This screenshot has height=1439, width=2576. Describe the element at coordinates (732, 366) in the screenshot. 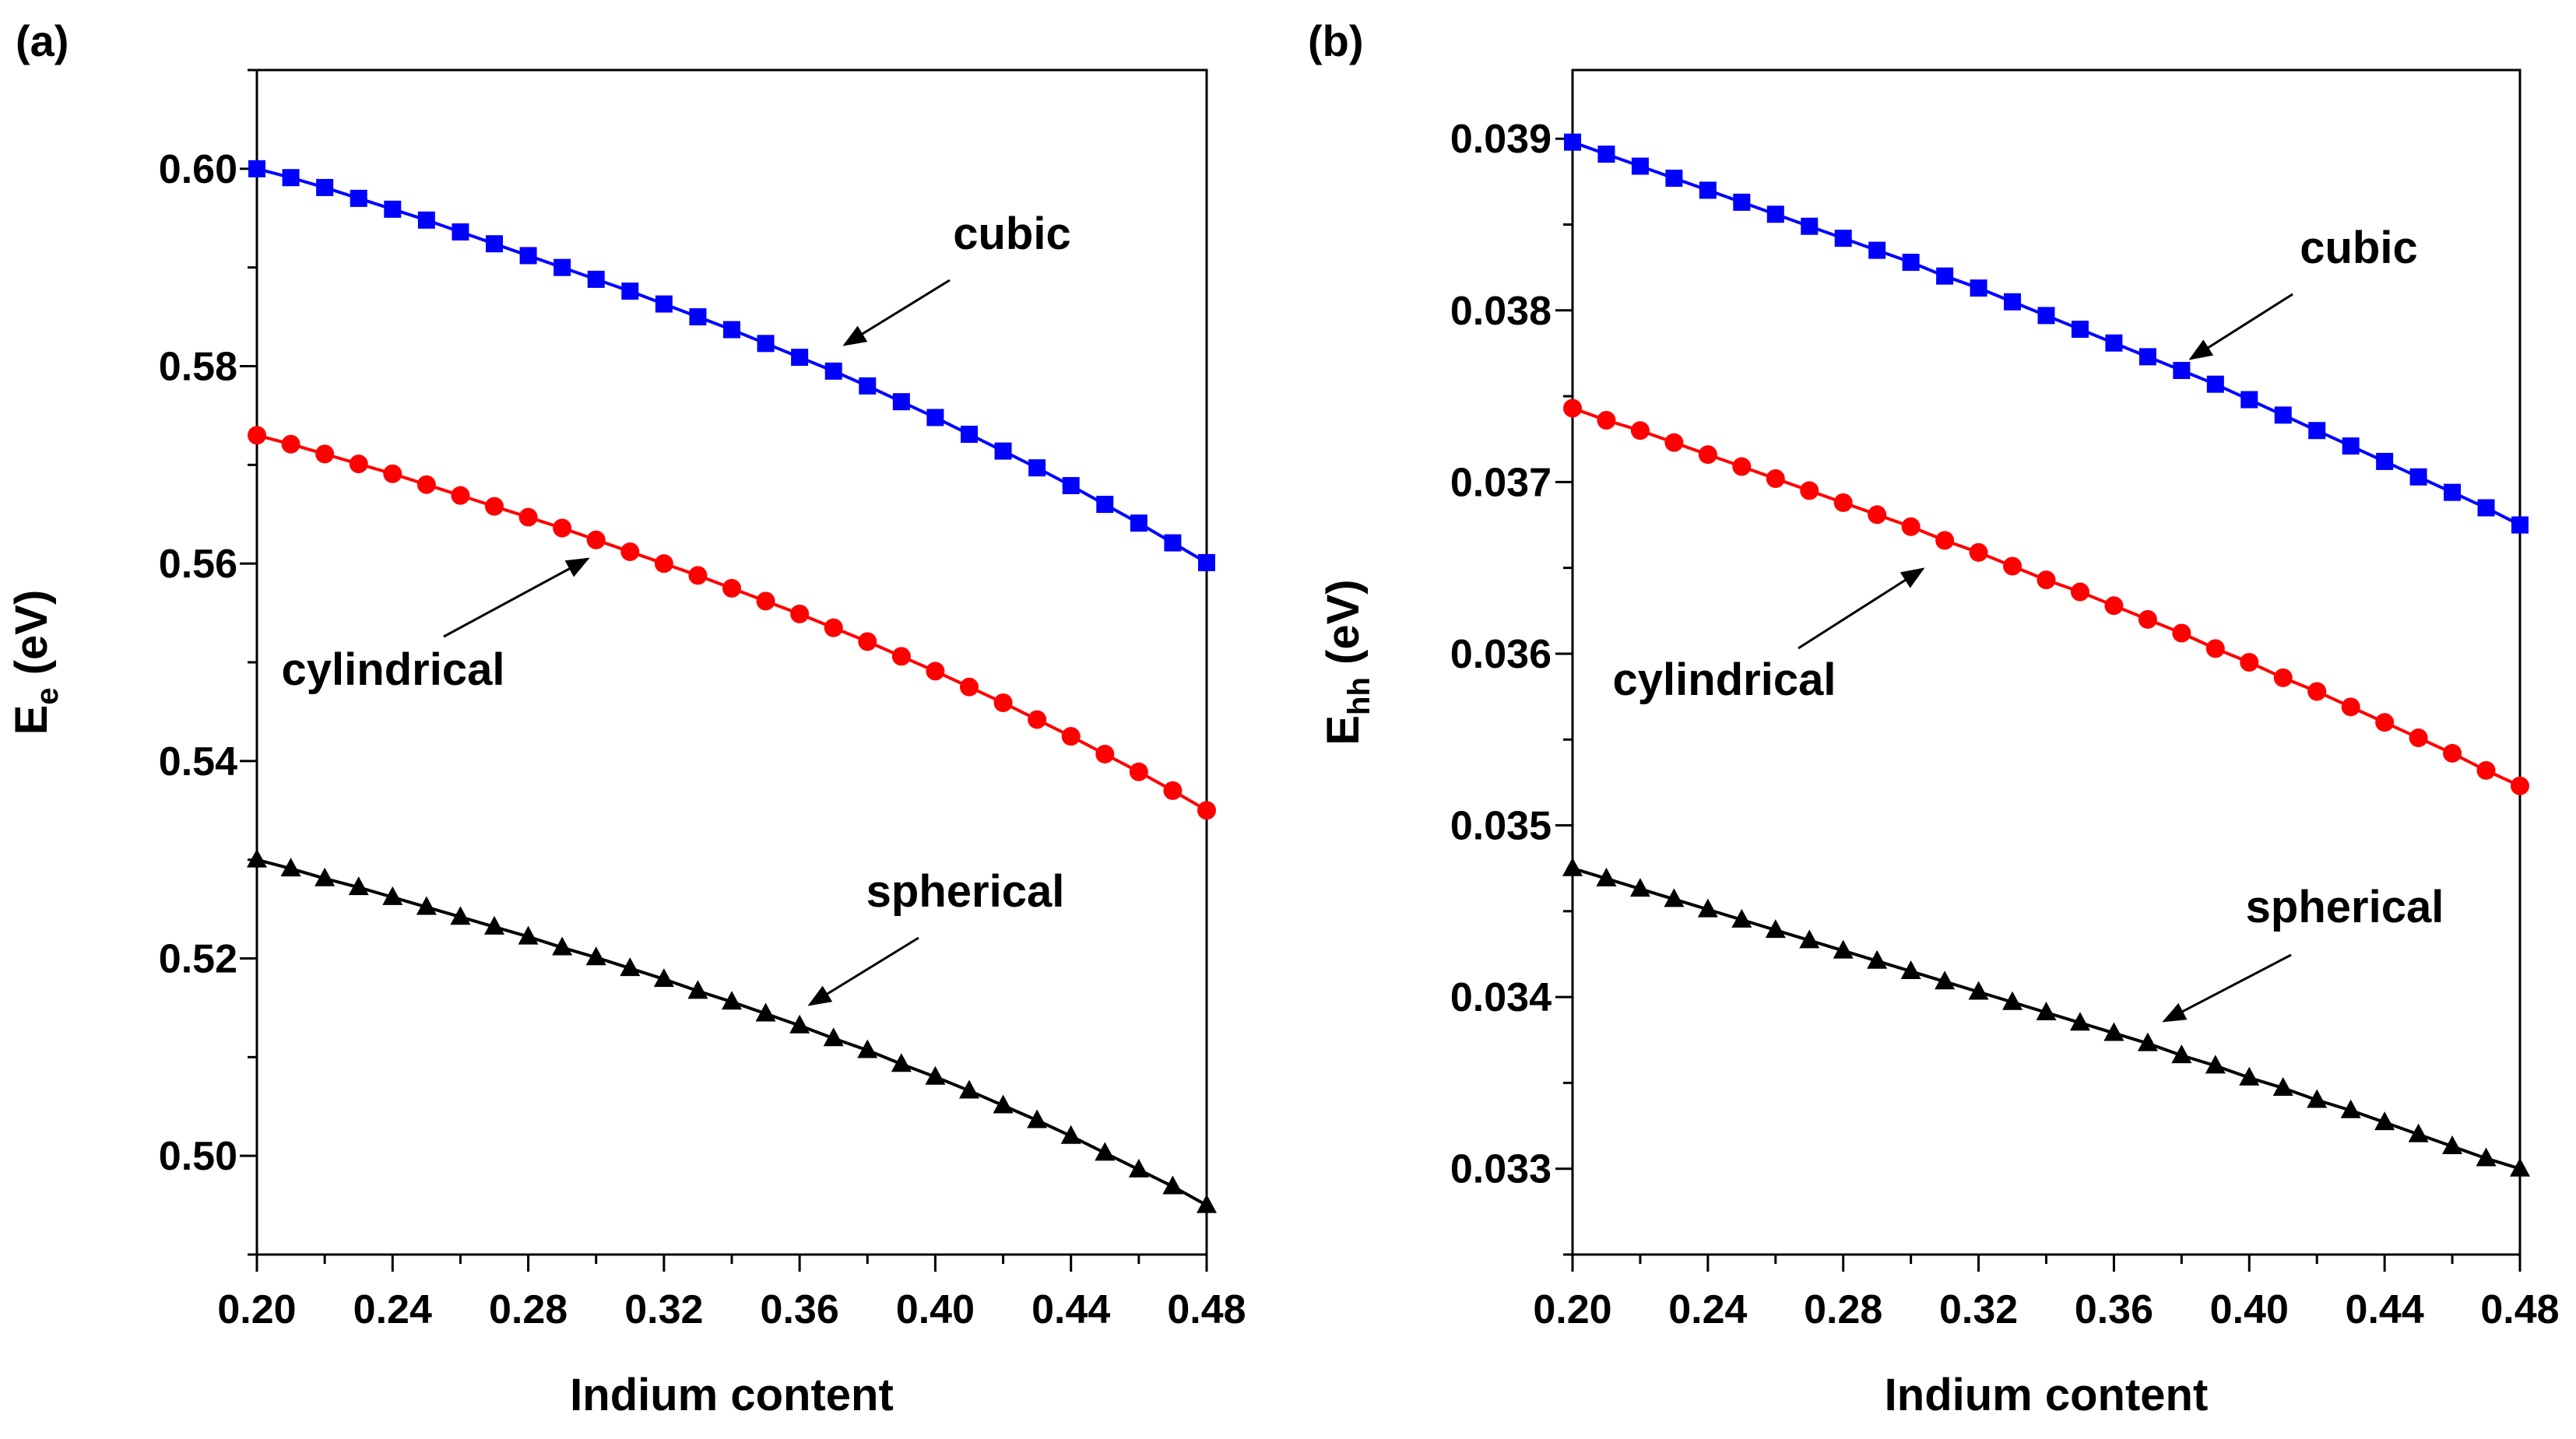

I see `series-cubic` at that location.